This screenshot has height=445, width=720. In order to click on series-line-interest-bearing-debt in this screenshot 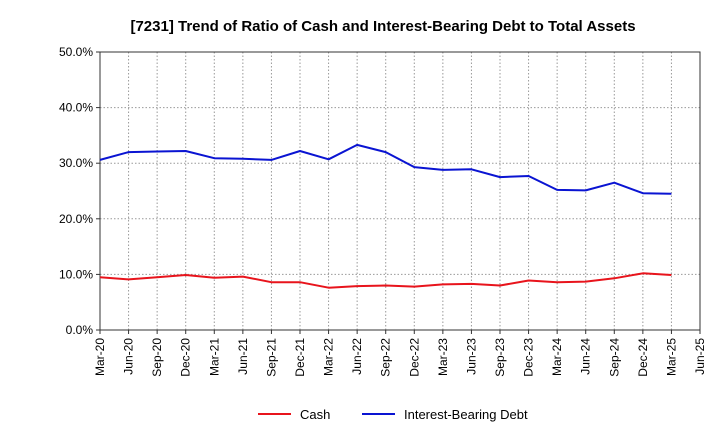, I will do `click(385, 169)`.